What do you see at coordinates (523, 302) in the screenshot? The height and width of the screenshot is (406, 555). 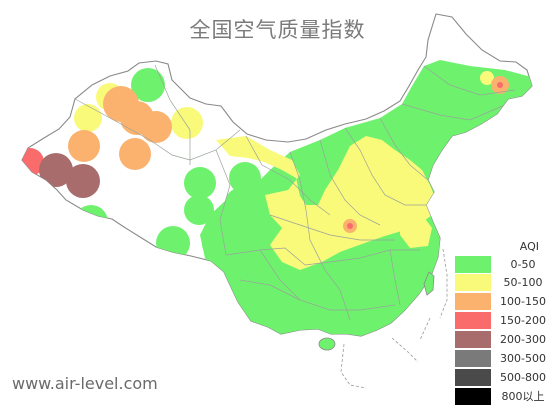 I see `legend-label: 100-150` at bounding box center [523, 302].